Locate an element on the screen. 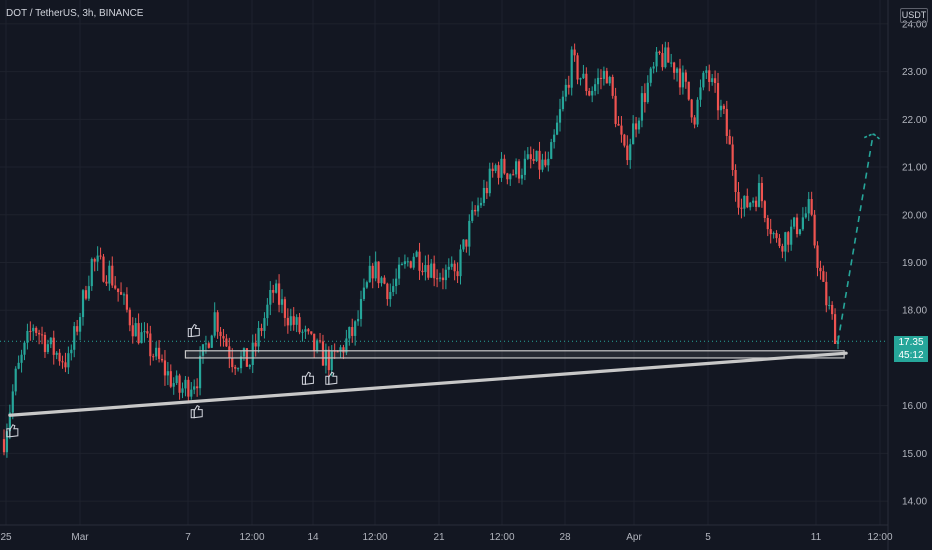 This screenshot has height=550, width=932. projection-arrowhead is located at coordinates (872, 136).